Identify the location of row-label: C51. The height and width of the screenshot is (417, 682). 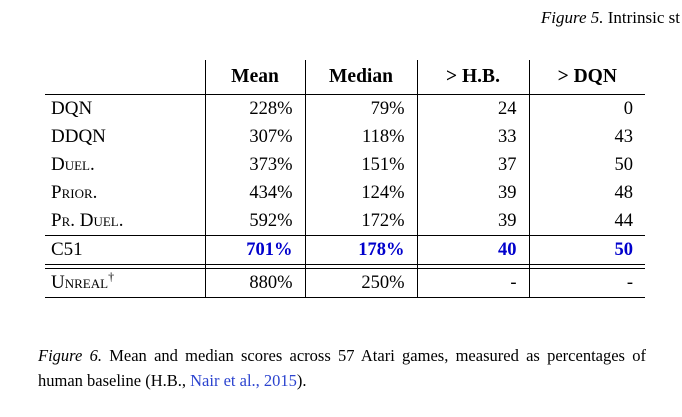
(125, 250).